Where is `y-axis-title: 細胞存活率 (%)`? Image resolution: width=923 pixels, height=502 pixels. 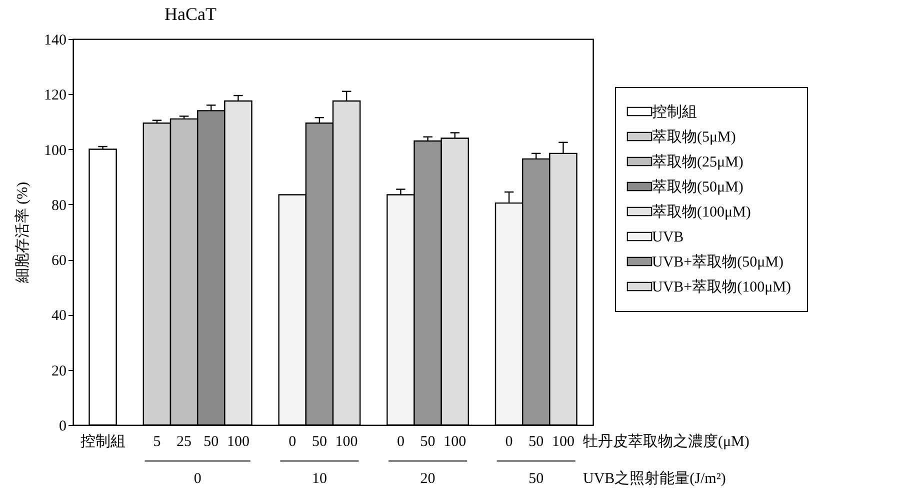
y-axis-title: 細胞存活率 (%) is located at coordinates (22, 233).